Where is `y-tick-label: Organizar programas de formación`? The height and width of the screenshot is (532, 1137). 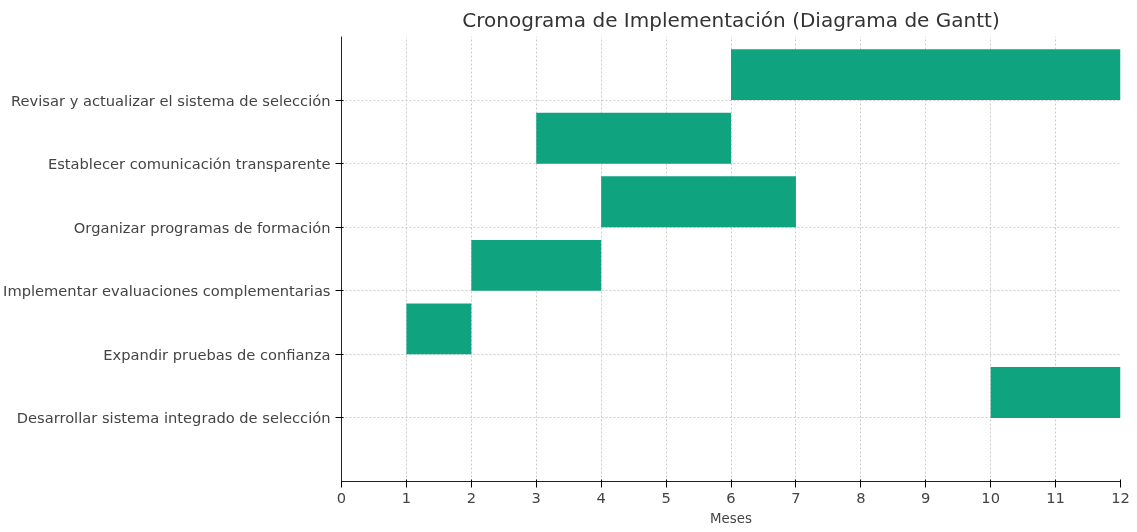 y-tick-label: Organizar programas de formación is located at coordinates (202, 227).